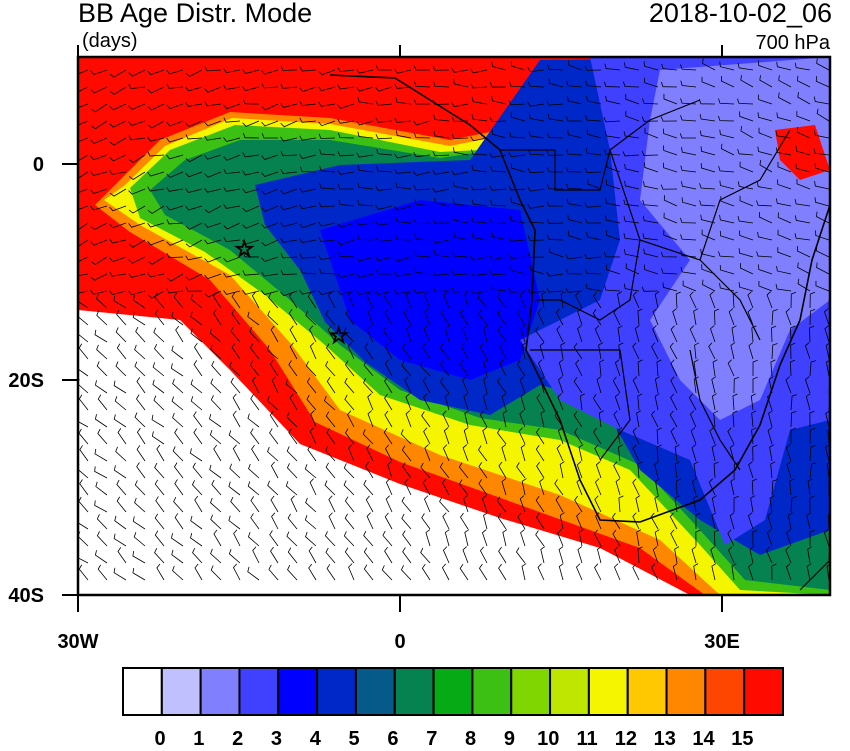 The image size is (850, 751). Describe the element at coordinates (664, 739) in the screenshot. I see `colorbar-label: 13` at that location.